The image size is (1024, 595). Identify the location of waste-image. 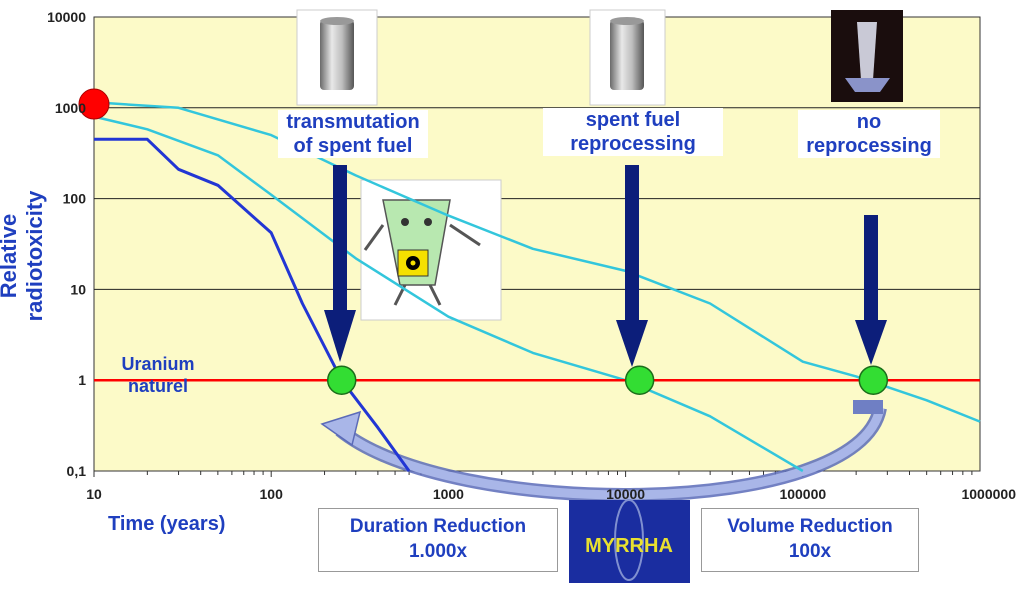
(867, 56).